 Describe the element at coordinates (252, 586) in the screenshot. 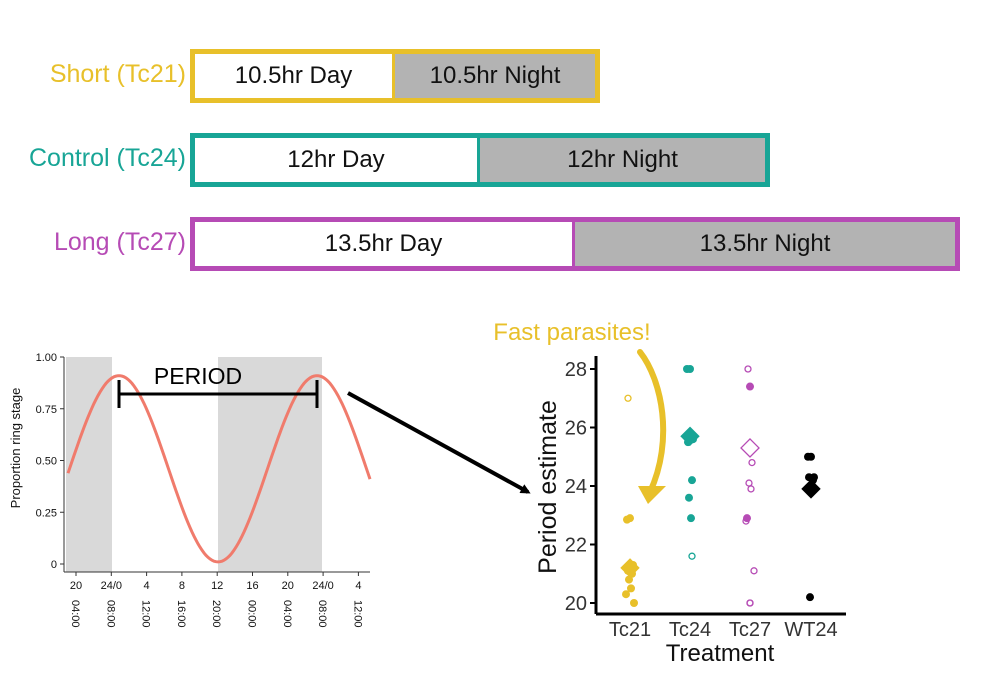

I see `rhythm-x-tick-label: 16` at that location.